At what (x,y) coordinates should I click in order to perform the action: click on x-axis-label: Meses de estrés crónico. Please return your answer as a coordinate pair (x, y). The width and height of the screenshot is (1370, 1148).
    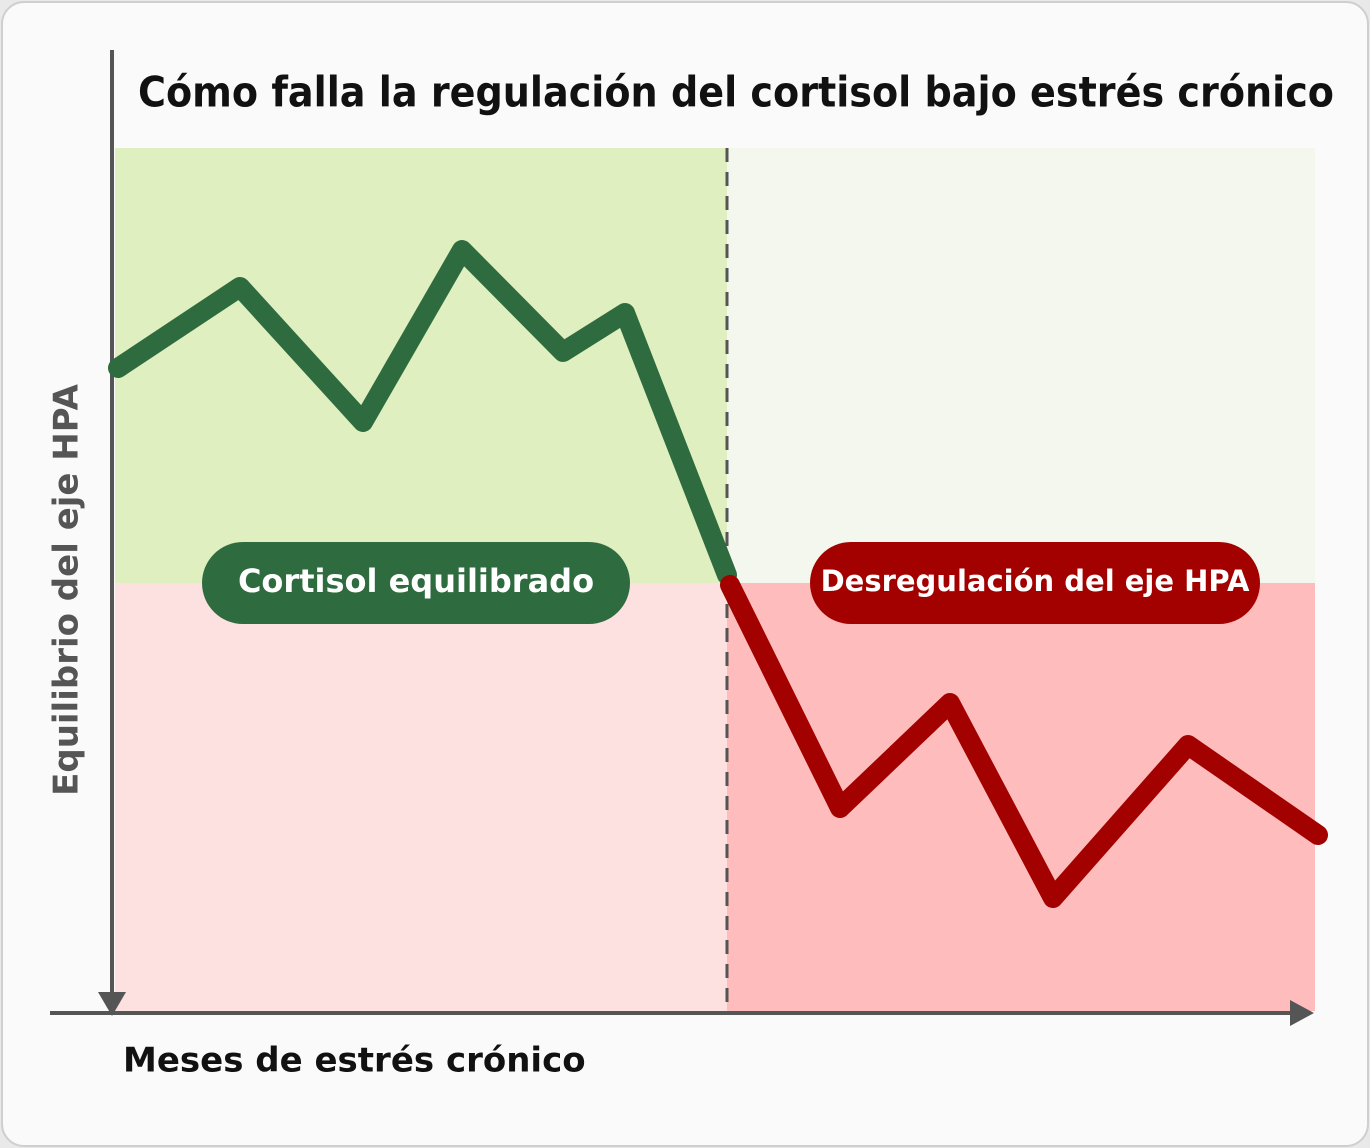
    Looking at the image, I should click on (354, 1061).